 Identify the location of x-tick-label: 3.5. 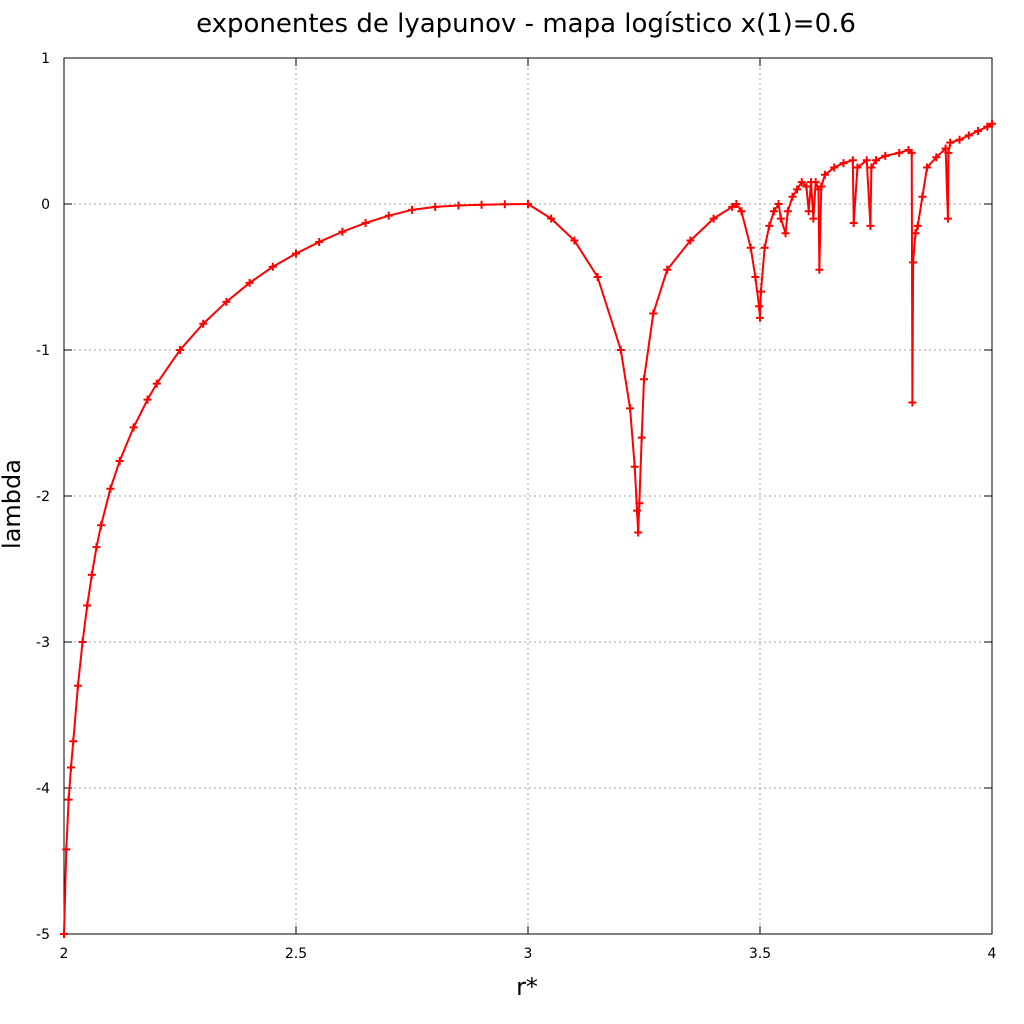
(760, 954).